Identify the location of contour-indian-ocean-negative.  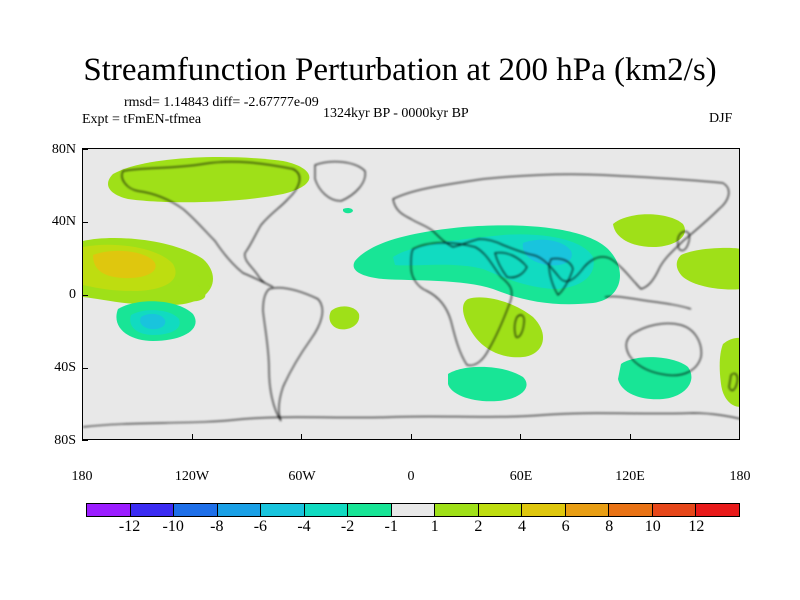
(487, 384).